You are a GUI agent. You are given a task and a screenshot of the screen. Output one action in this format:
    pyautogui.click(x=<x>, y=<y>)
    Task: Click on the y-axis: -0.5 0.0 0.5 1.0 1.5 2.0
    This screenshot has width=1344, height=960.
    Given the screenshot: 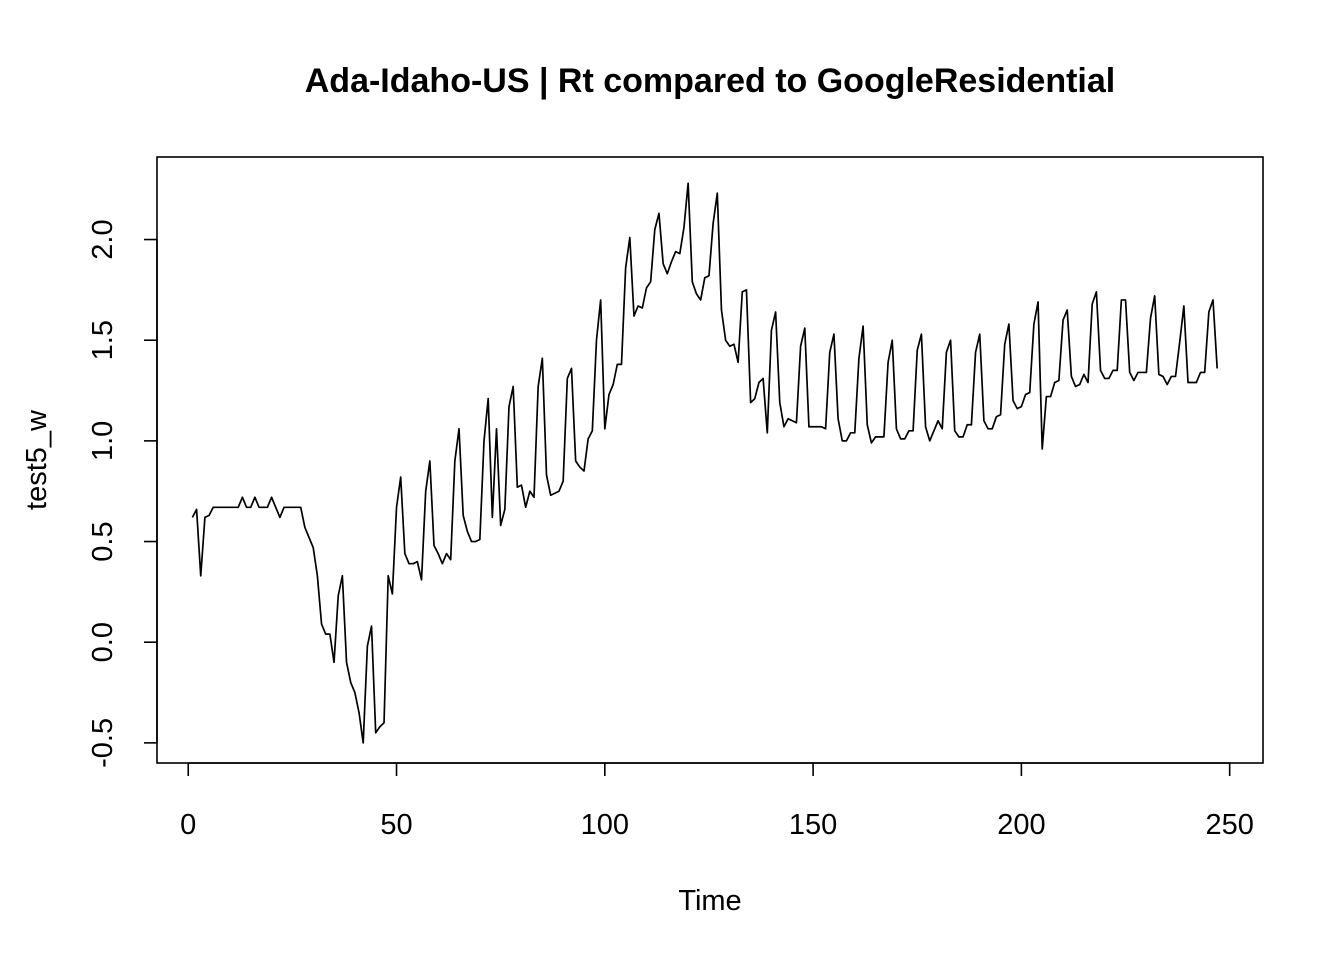 What is the action you would take?
    pyautogui.click(x=122, y=493)
    